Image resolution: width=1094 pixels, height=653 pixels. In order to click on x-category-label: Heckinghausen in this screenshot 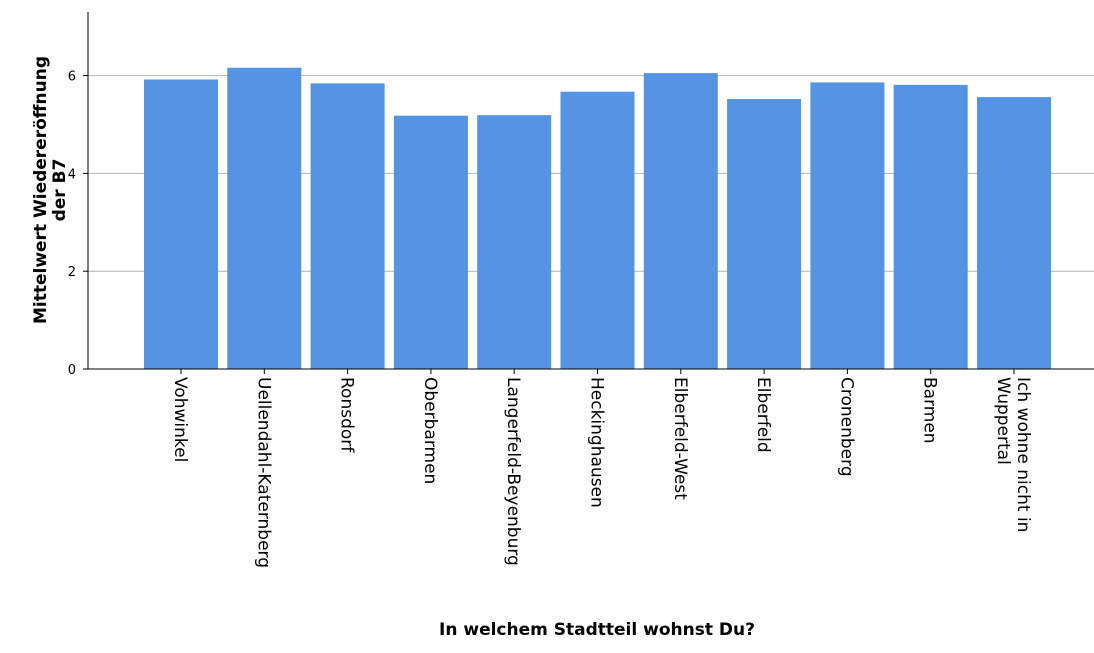, I will do `click(597, 442)`.